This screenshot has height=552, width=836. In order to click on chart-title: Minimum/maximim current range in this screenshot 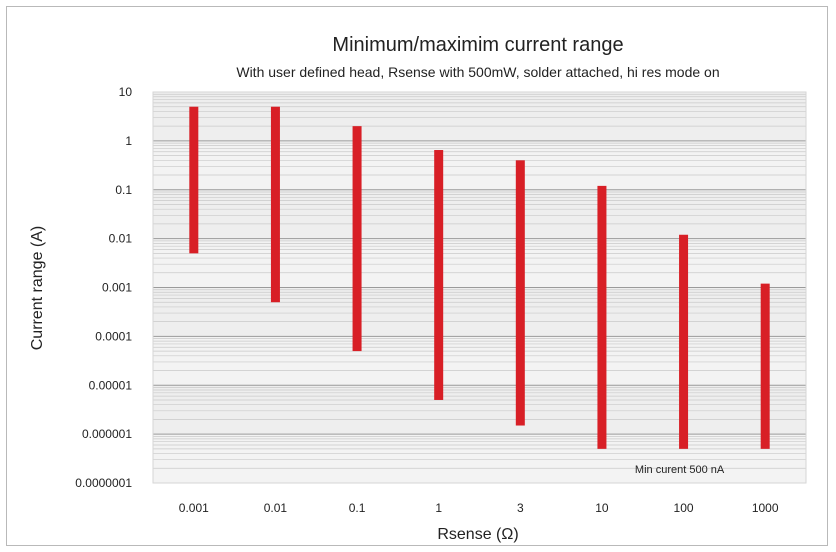, I will do `click(477, 45)`.